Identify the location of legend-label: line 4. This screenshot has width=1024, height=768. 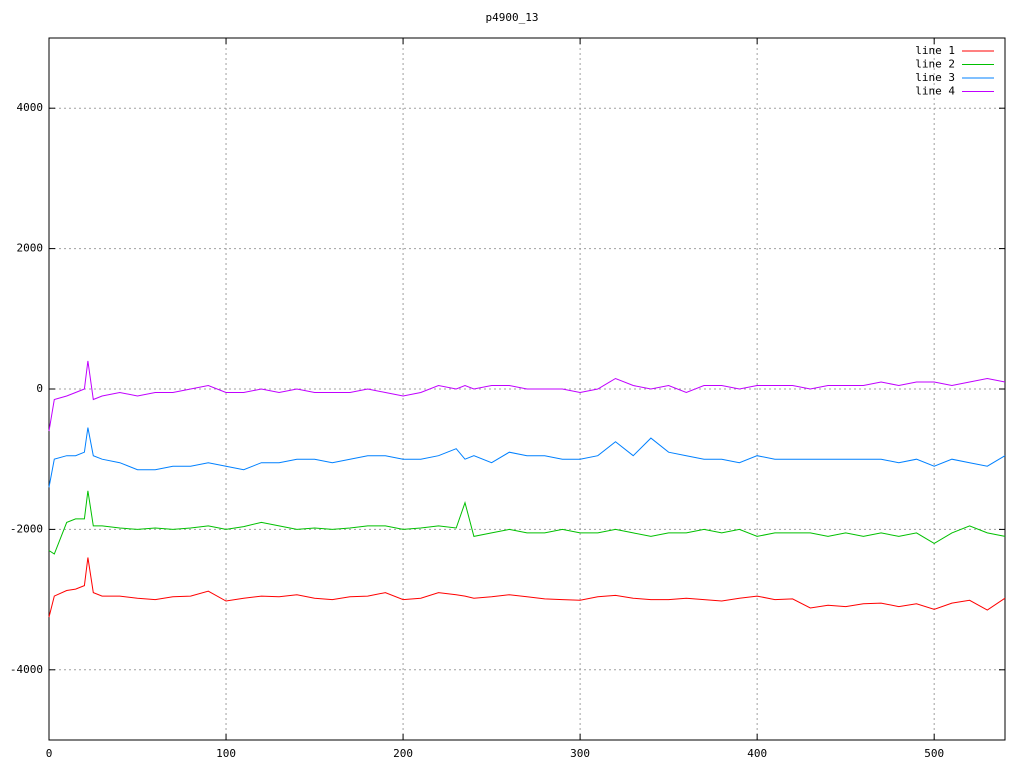
(935, 91).